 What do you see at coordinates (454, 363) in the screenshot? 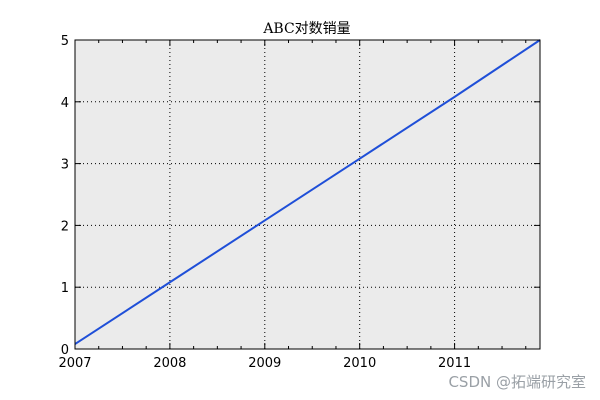
I see `x-tick-label: 2011` at bounding box center [454, 363].